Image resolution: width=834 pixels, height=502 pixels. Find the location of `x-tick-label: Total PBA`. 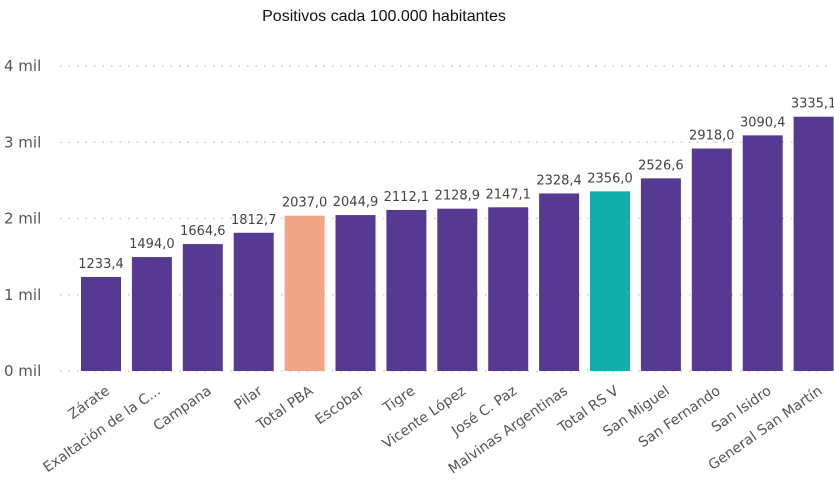

x-tick-label: Total PBA is located at coordinates (284, 408).